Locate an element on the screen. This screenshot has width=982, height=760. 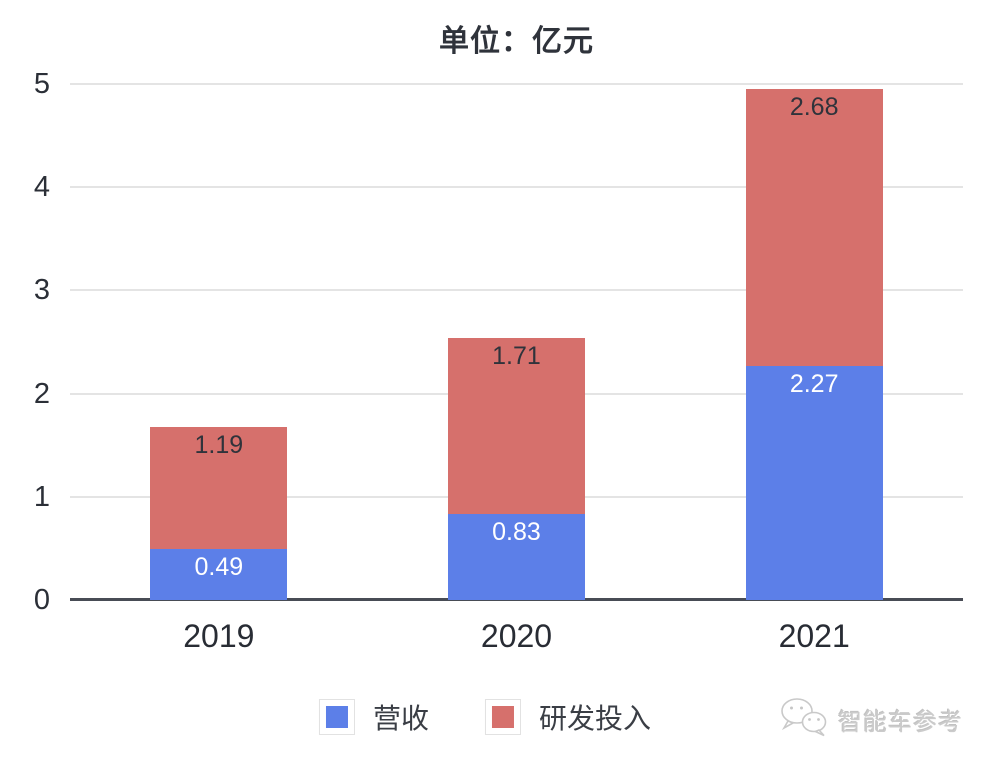
bar-segment-营收-2019: 0.49 is located at coordinates (219, 574).